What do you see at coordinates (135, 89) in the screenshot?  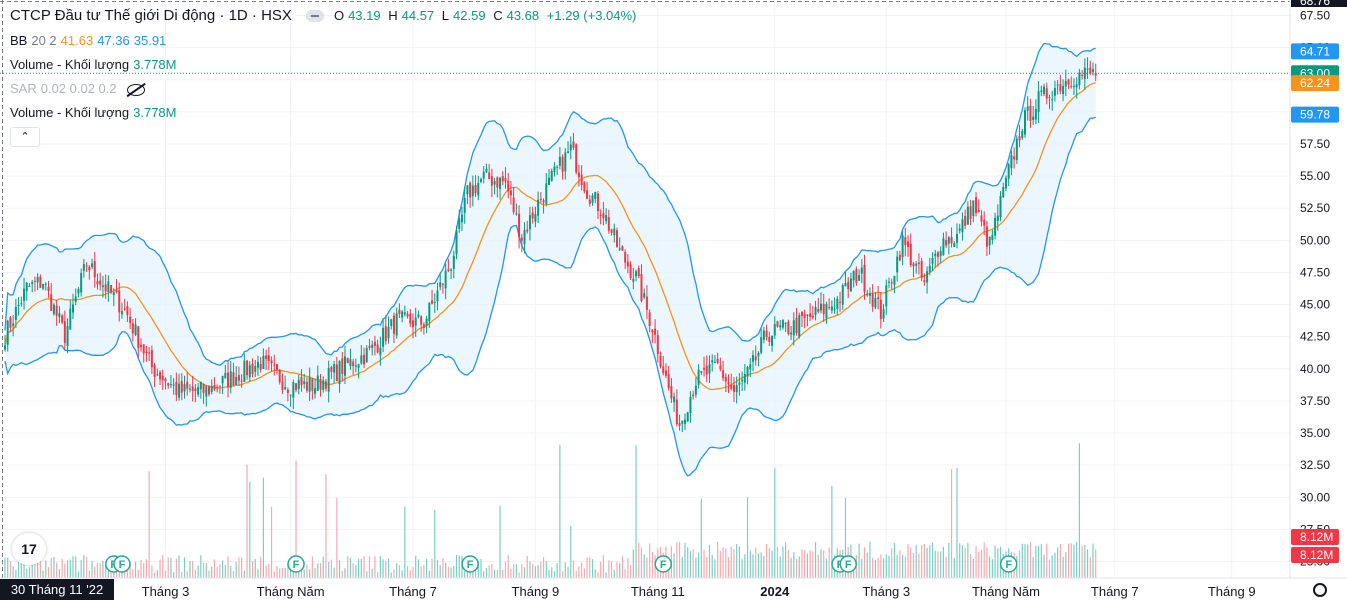 I see `hidden-eye-icon` at bounding box center [135, 89].